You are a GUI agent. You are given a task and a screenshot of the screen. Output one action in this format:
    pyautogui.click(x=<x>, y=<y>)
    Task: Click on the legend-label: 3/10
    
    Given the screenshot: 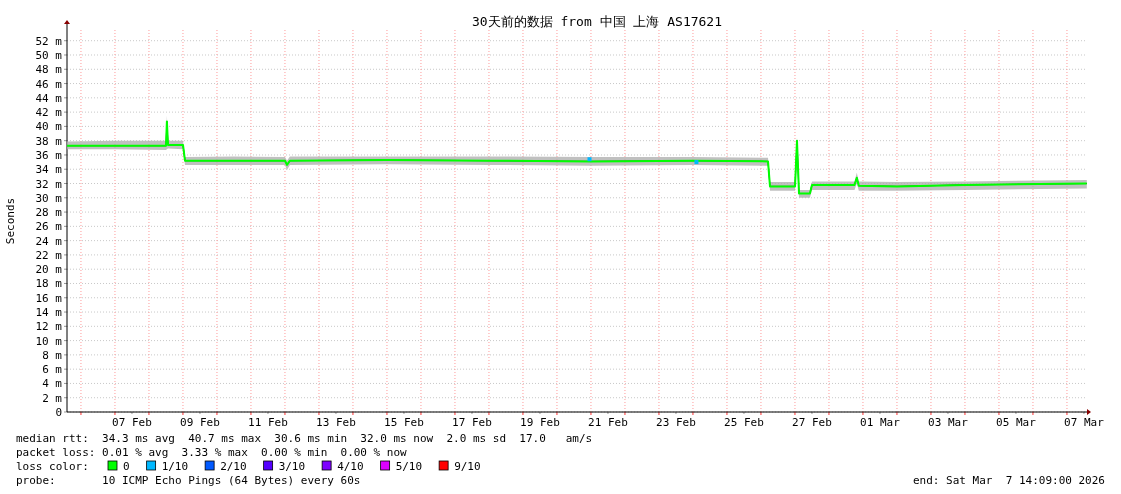 What is the action you would take?
    pyautogui.click(x=292, y=466)
    